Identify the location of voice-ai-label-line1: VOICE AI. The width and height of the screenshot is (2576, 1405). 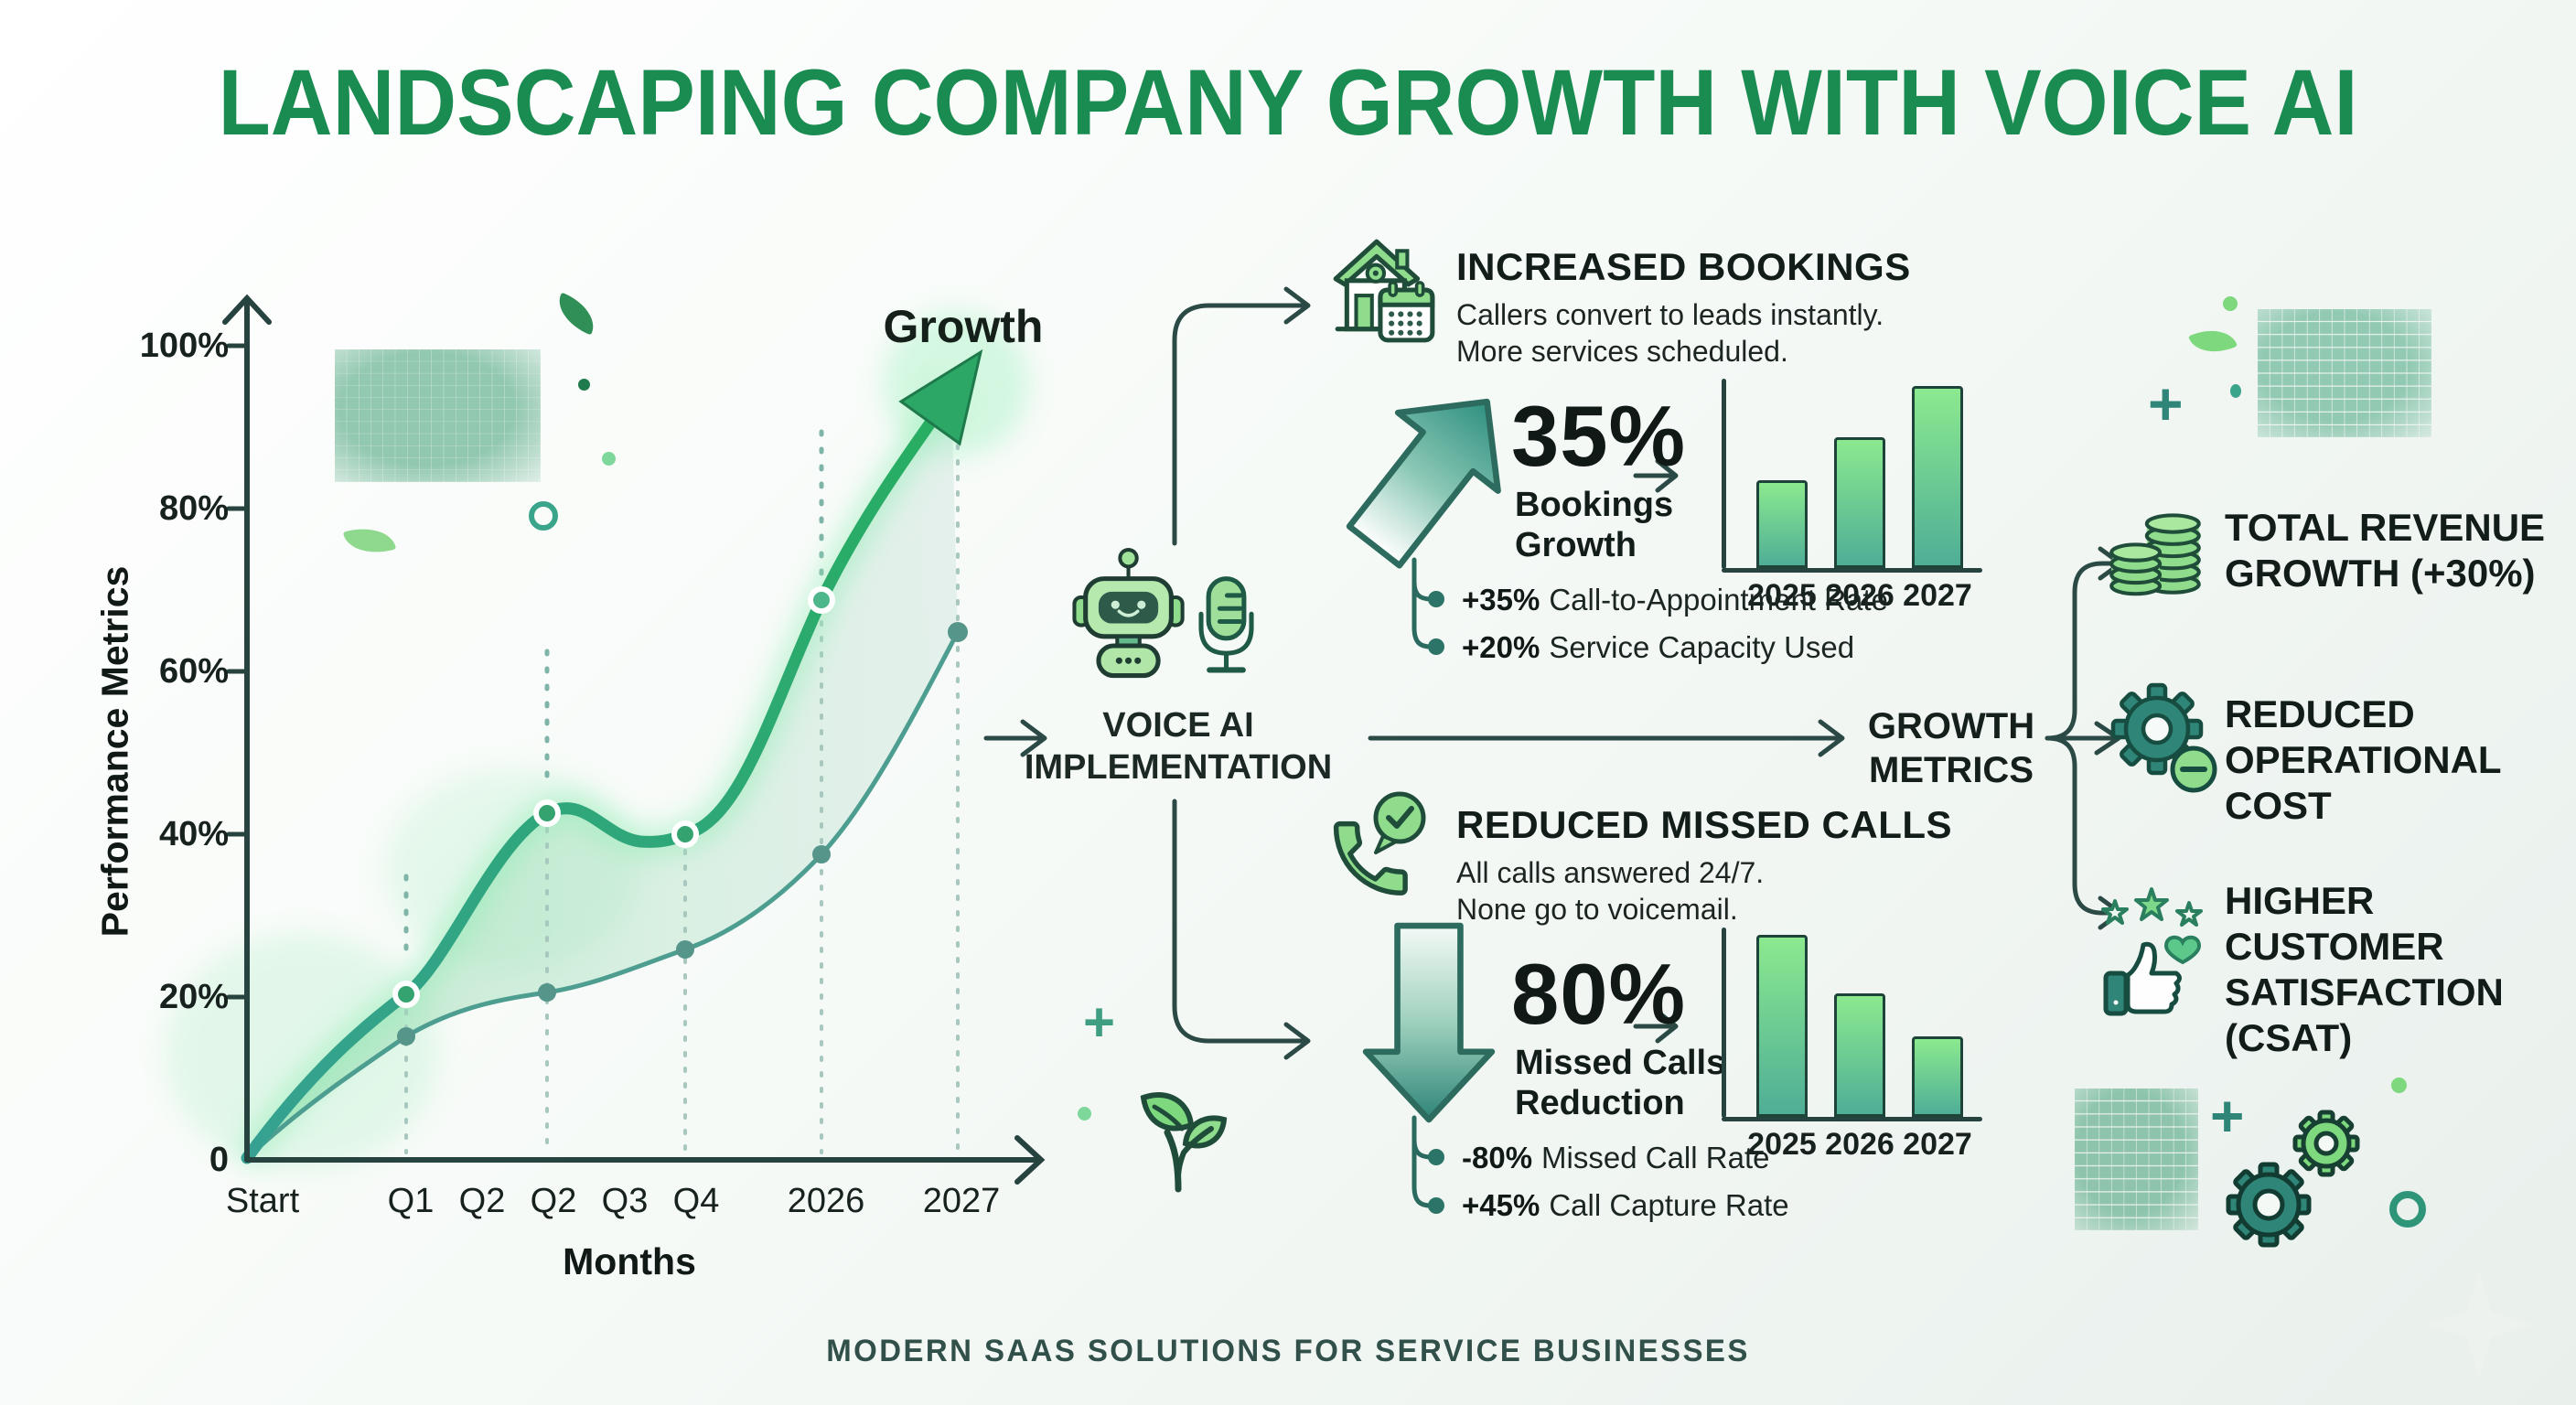
(1178, 725).